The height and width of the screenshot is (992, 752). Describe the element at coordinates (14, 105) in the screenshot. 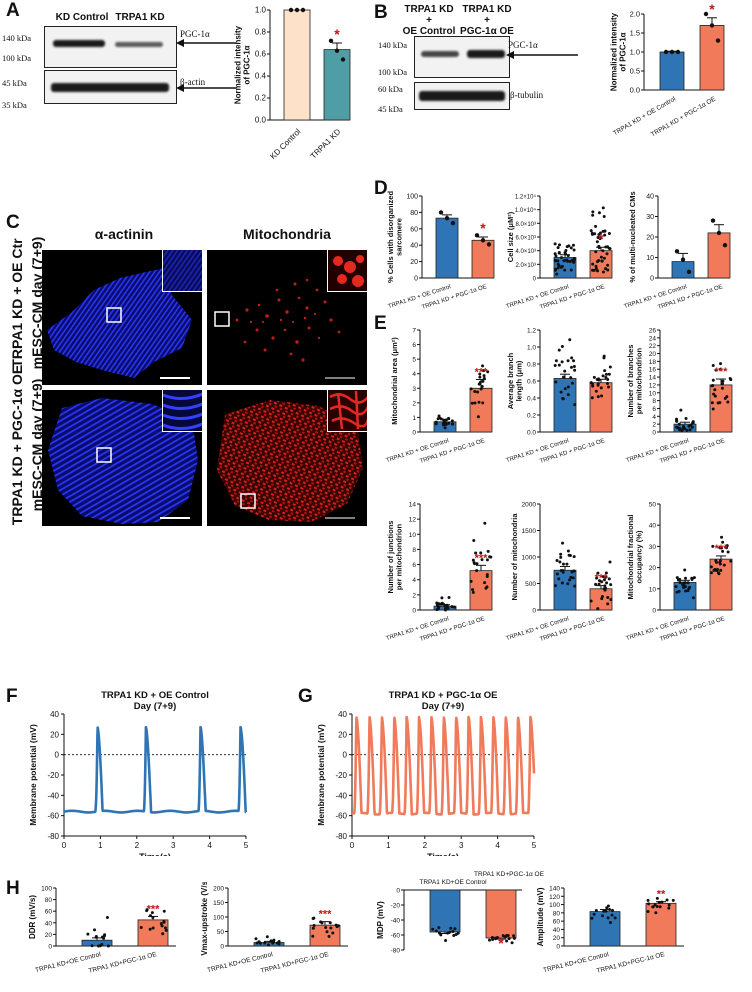

I see `mw-marker: 35 kDa` at that location.